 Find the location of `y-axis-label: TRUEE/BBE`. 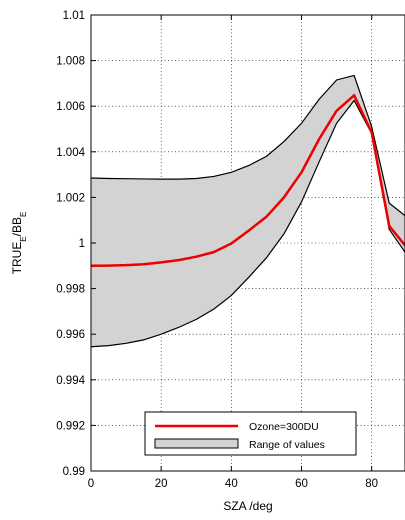

y-axis-label: TRUEE/BBE is located at coordinates (19, 243).